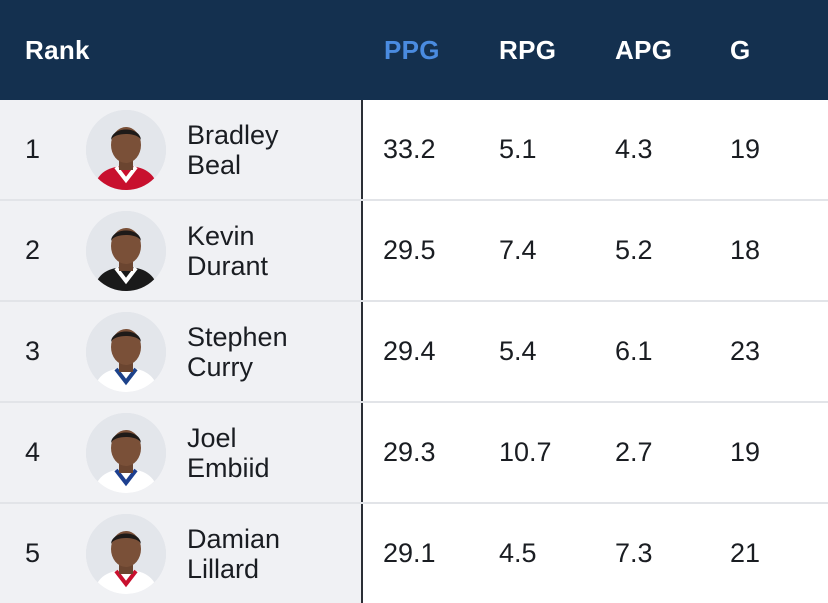  I want to click on apg-value: 6.1, so click(634, 351).